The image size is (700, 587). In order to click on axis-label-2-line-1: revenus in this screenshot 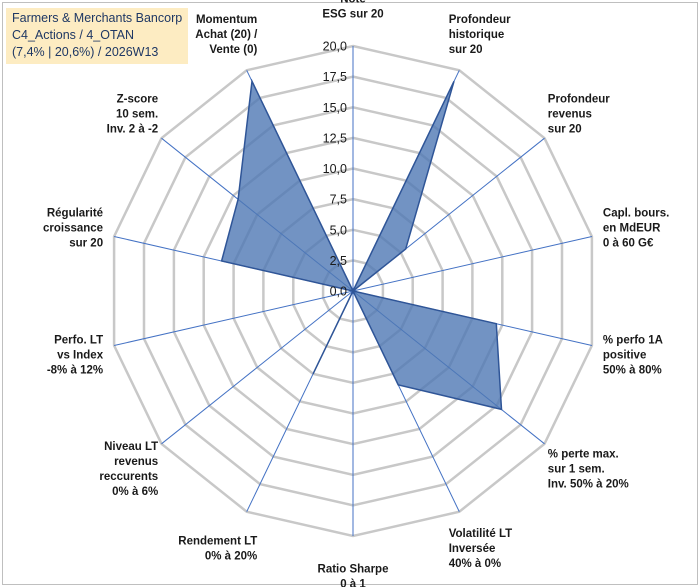, I will do `click(570, 114)`.